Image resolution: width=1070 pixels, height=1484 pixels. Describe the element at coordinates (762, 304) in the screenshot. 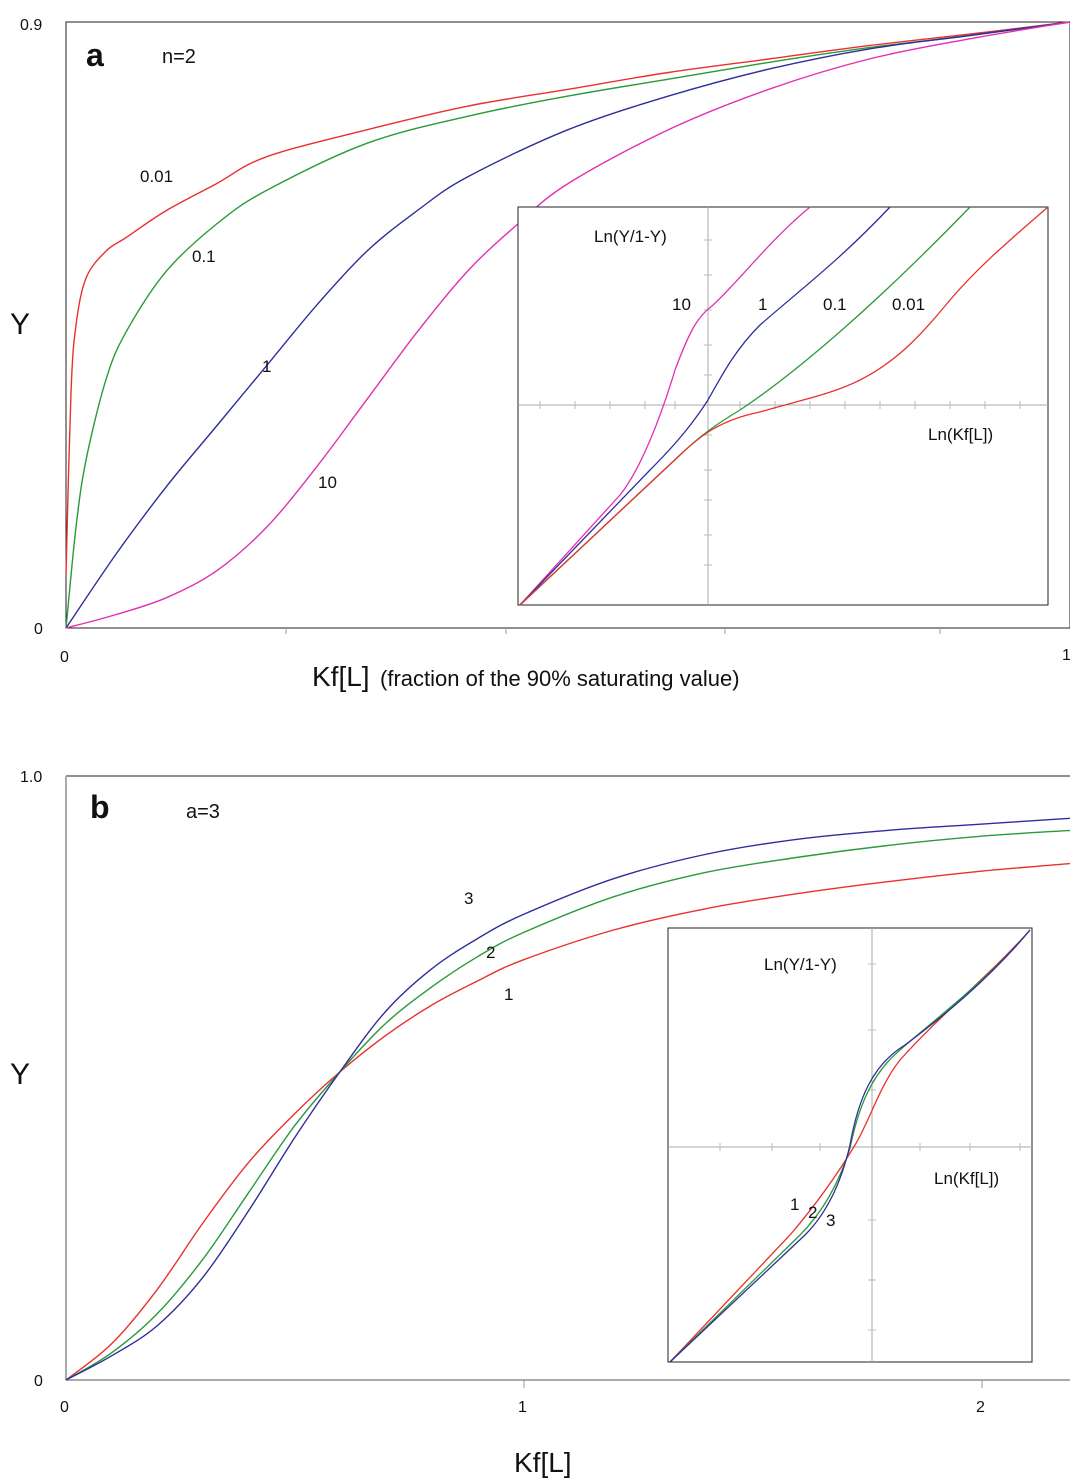

I see `panel-a-inset-curve-label-1: 1` at that location.